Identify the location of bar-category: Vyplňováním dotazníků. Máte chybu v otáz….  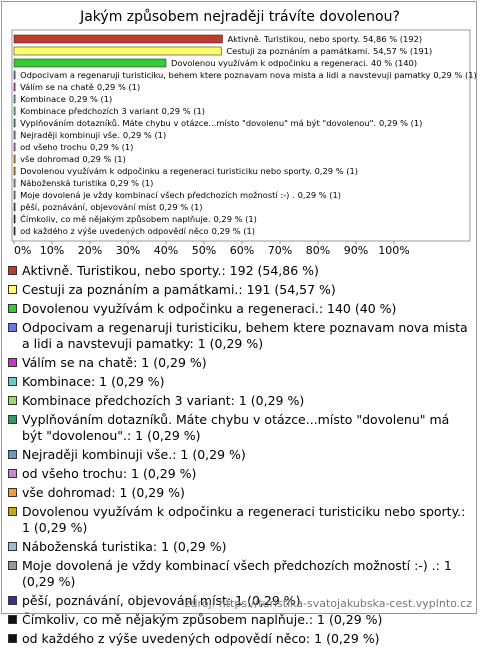
(198, 123).